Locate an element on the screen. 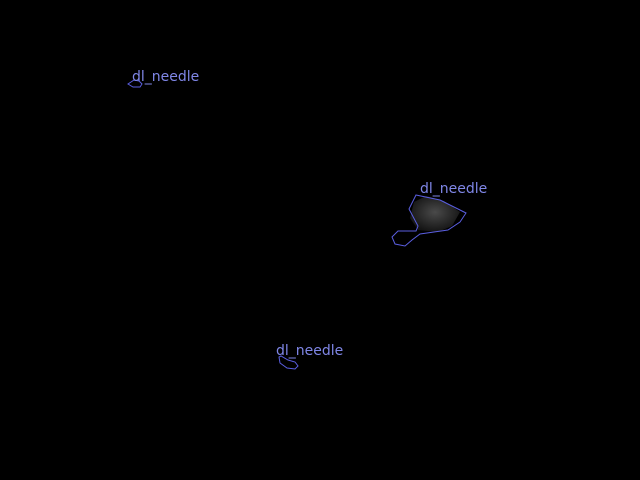  annotation-label-1: dl_needle is located at coordinates (166, 77).